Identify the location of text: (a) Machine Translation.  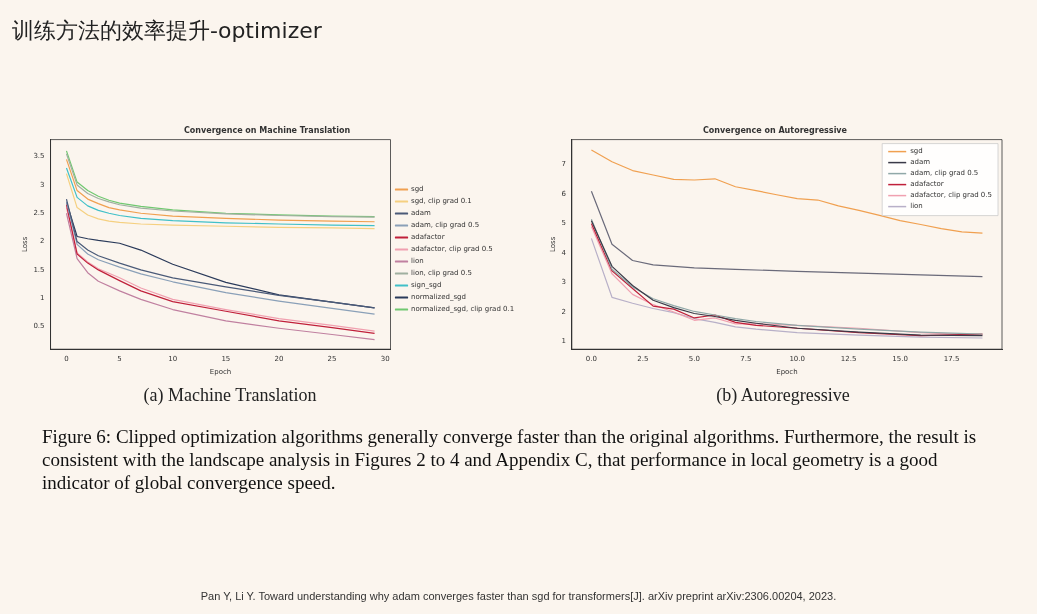
(230, 395).